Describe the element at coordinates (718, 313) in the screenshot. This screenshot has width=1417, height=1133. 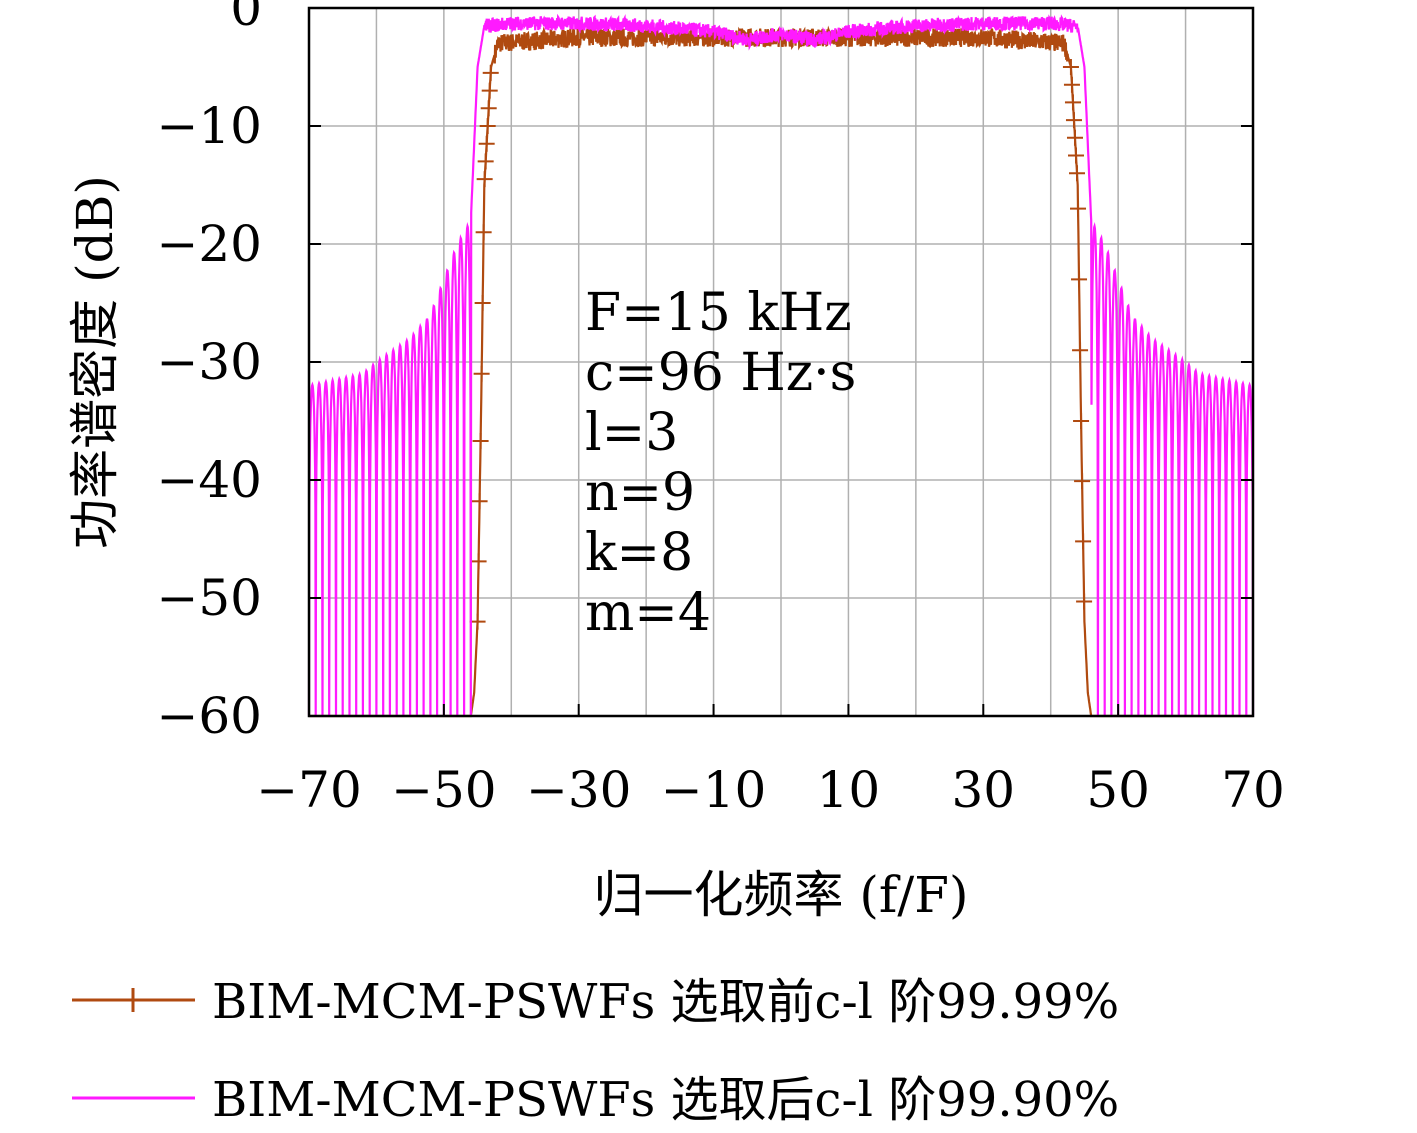
I see `annotation-f: F=15 kHz` at that location.